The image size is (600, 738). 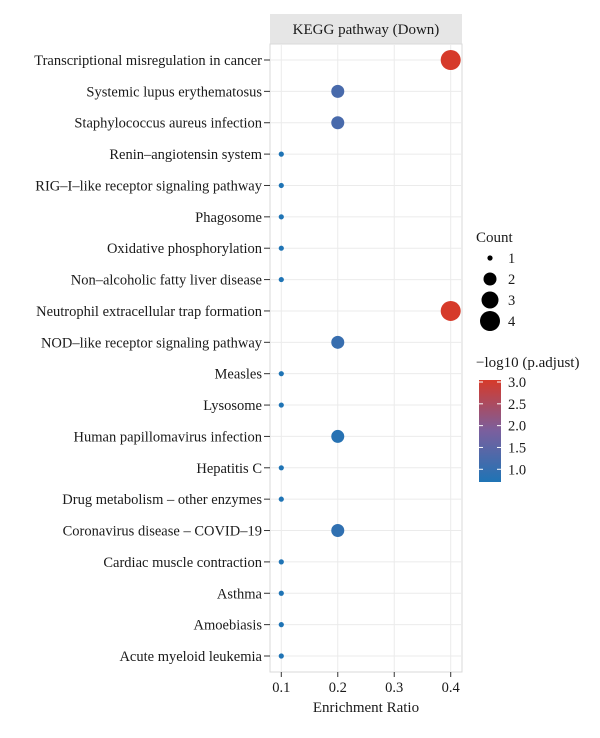 I want to click on y-tick-label: Staphylococcus aureus infection, so click(x=168, y=124).